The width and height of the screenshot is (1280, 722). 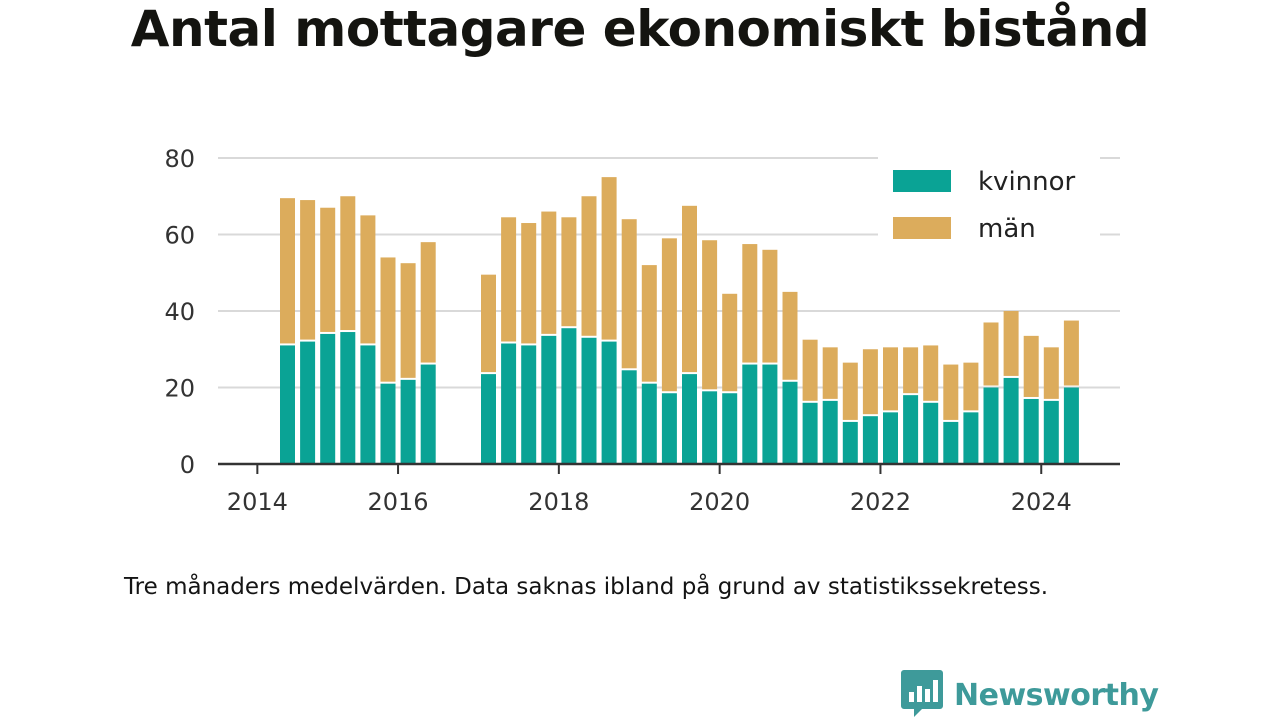 I want to click on x-tick-label: 2020, so click(x=719, y=502).